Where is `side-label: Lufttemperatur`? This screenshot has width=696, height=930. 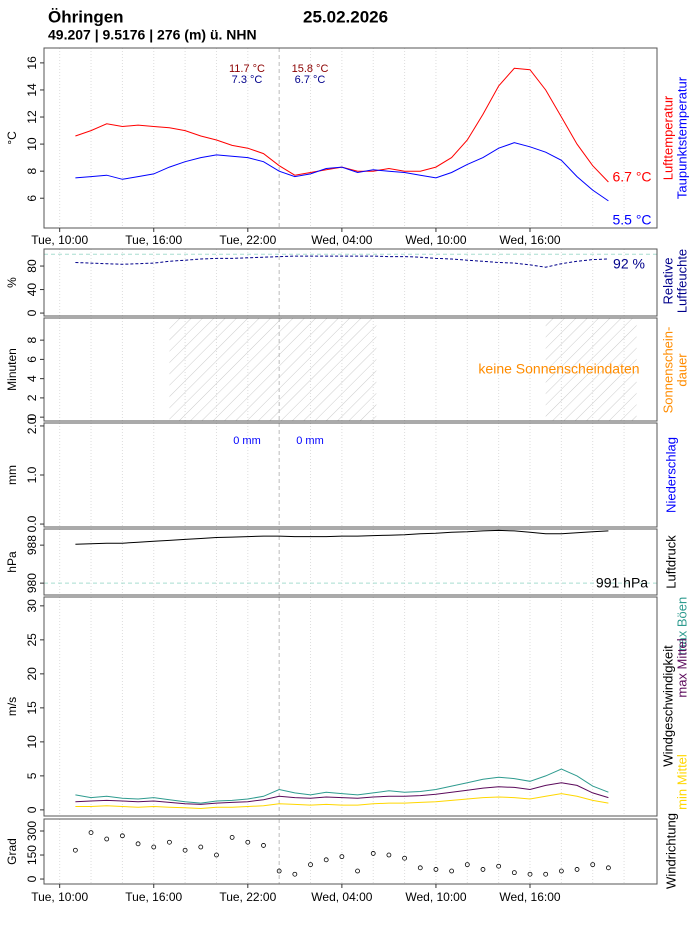
side-label: Lufttemperatur is located at coordinates (667, 137).